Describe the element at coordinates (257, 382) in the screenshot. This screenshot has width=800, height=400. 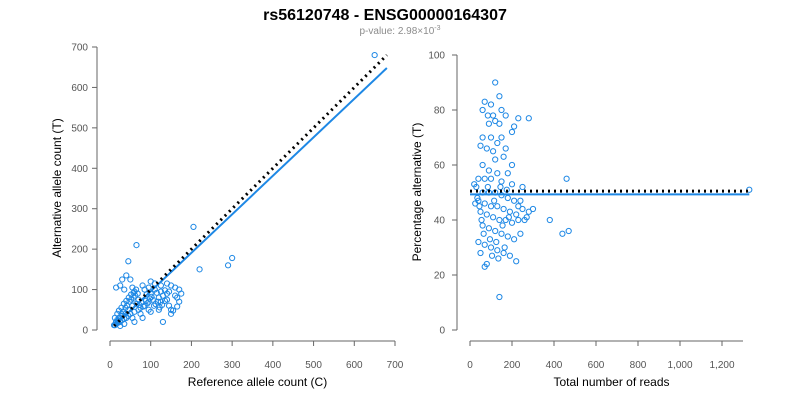
I see `x-axis-label: Reference allele count (C)` at that location.